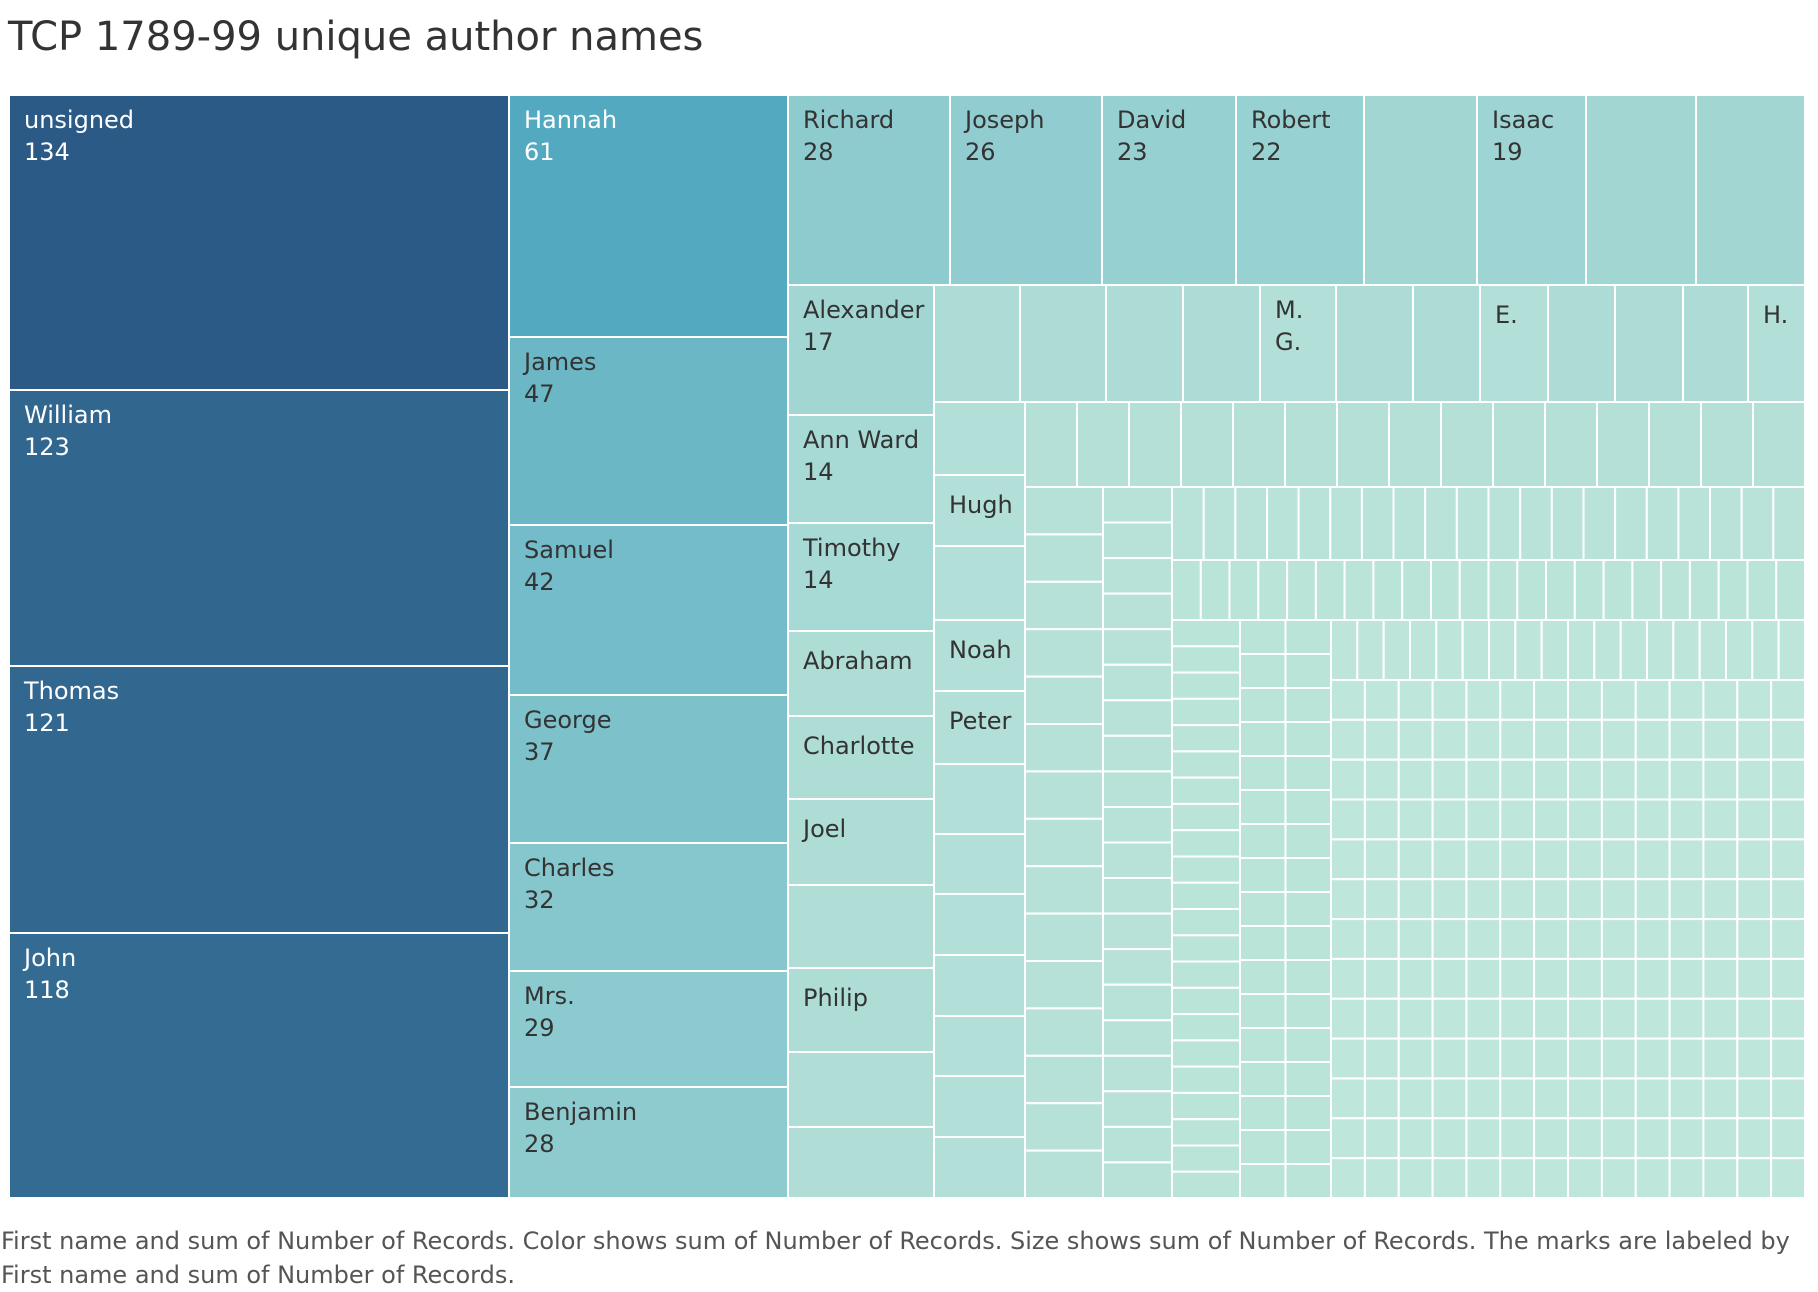 The width and height of the screenshot is (1818, 1292). I want to click on treemap-cell-charles, so click(648, 907).